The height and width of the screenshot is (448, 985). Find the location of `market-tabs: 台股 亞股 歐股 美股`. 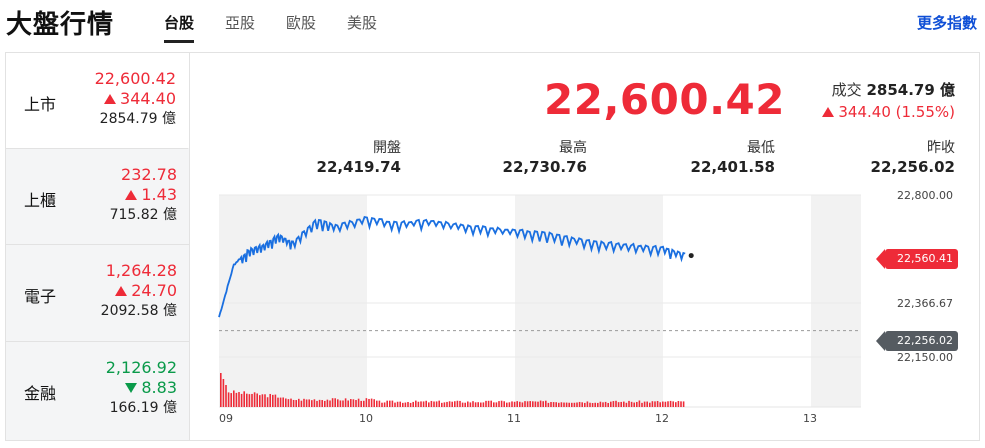

market-tabs: 台股 亞股 歐股 美股 is located at coordinates (286, 27).